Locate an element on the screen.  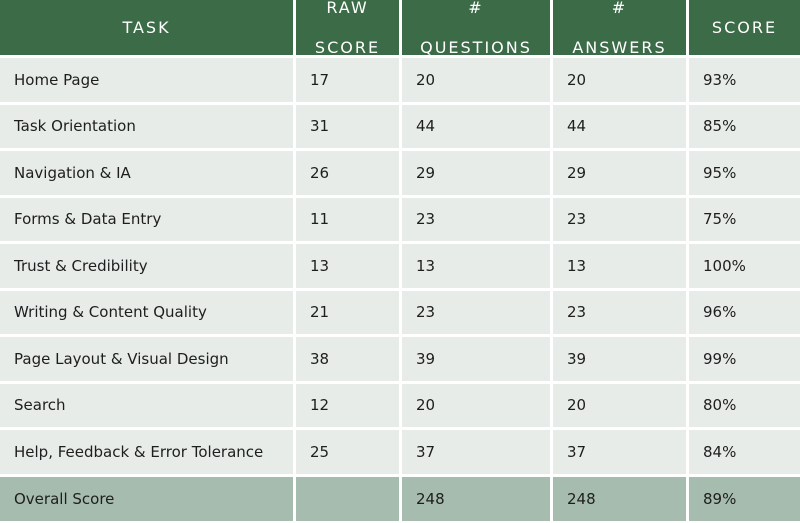
cell-task: Page Layout & Visual Design is located at coordinates (148, 360).